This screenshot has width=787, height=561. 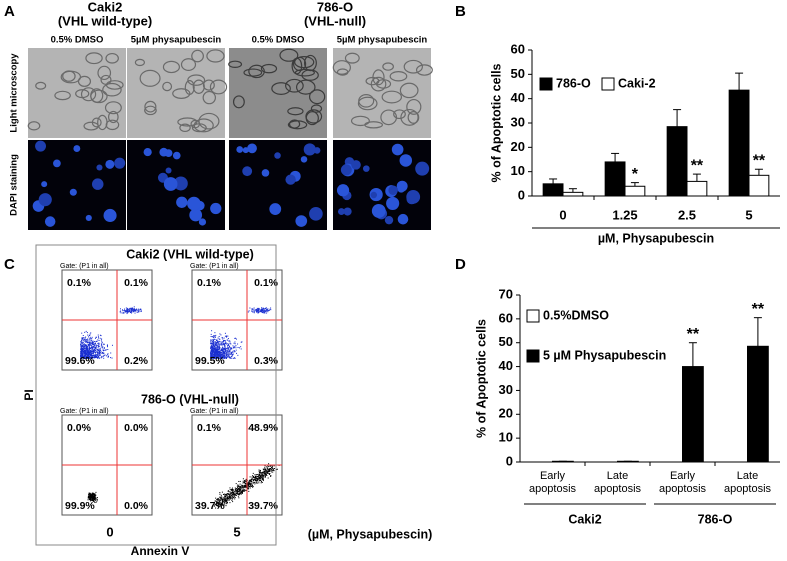 I want to click on y-tick-label: 40, so click(x=506, y=365).